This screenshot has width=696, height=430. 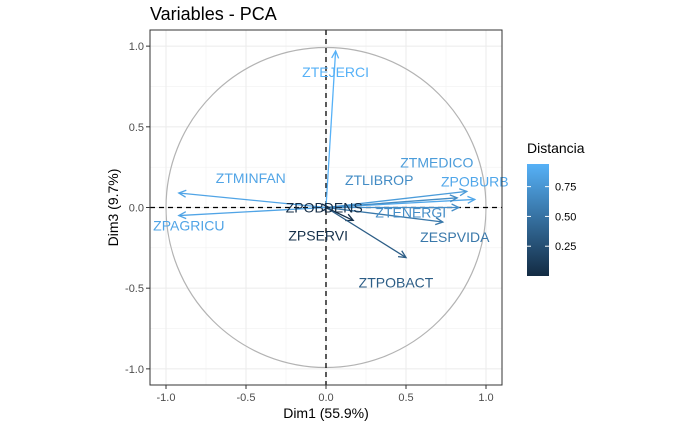 What do you see at coordinates (134, 370) in the screenshot?
I see `y-tick-label: -1.0` at bounding box center [134, 370].